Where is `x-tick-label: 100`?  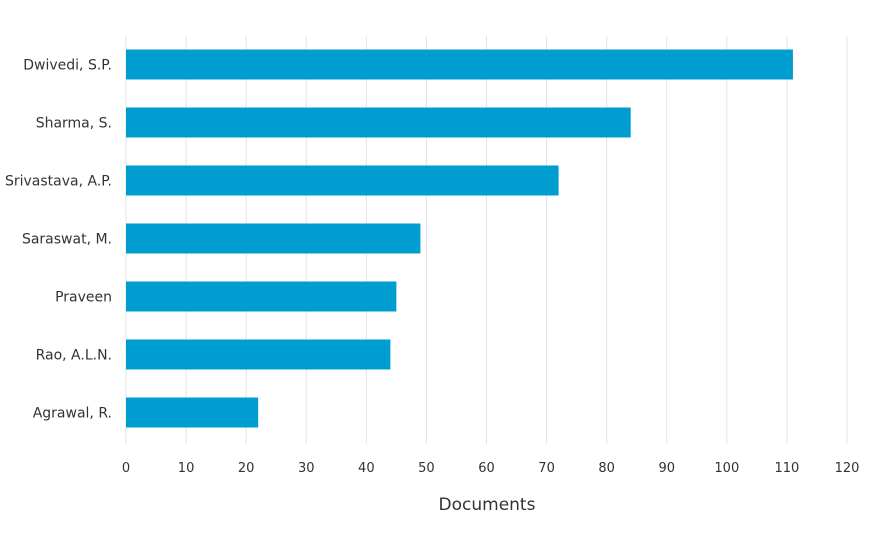
x-tick-label: 100 is located at coordinates (726, 468).